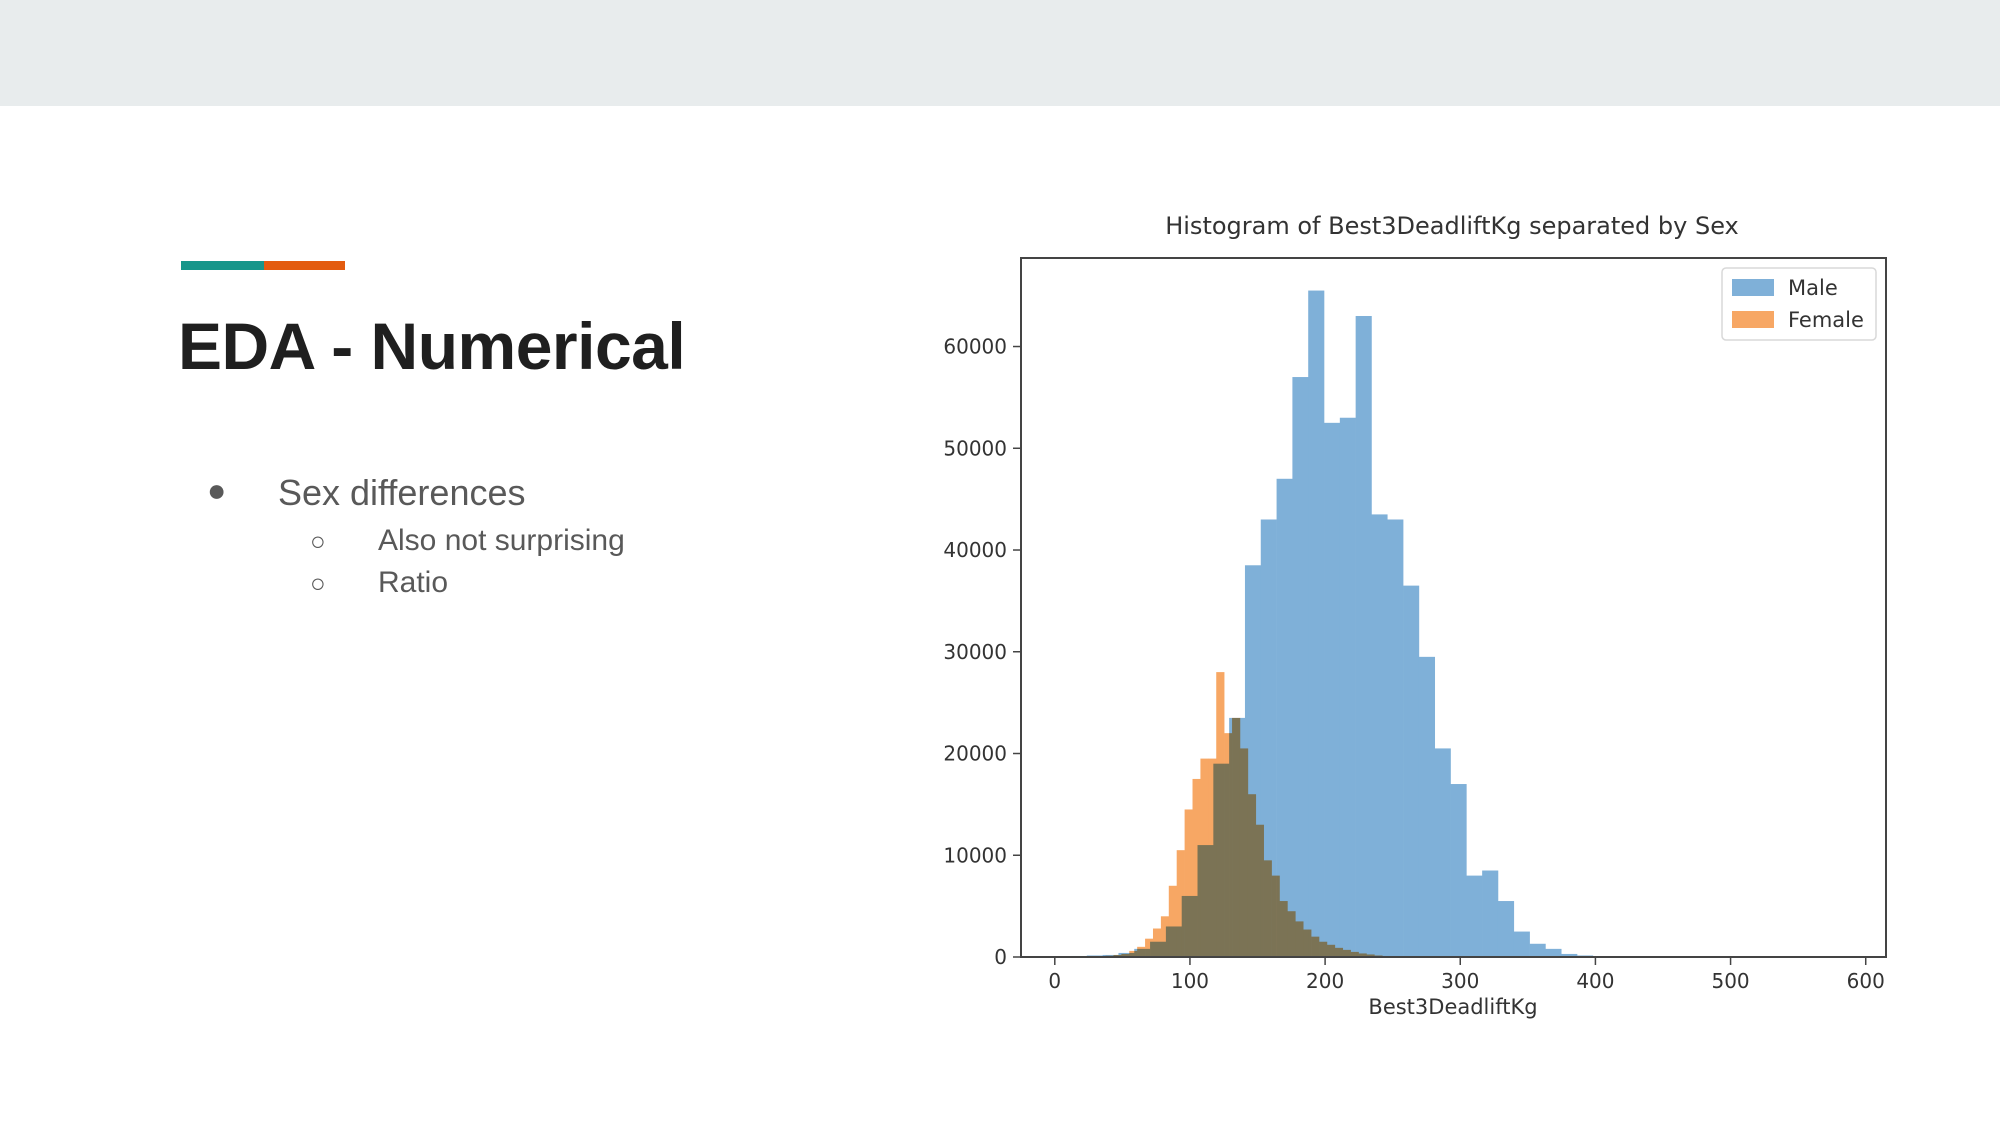 The height and width of the screenshot is (1125, 2000). What do you see at coordinates (975, 448) in the screenshot?
I see `y-tick-label: 50000` at bounding box center [975, 448].